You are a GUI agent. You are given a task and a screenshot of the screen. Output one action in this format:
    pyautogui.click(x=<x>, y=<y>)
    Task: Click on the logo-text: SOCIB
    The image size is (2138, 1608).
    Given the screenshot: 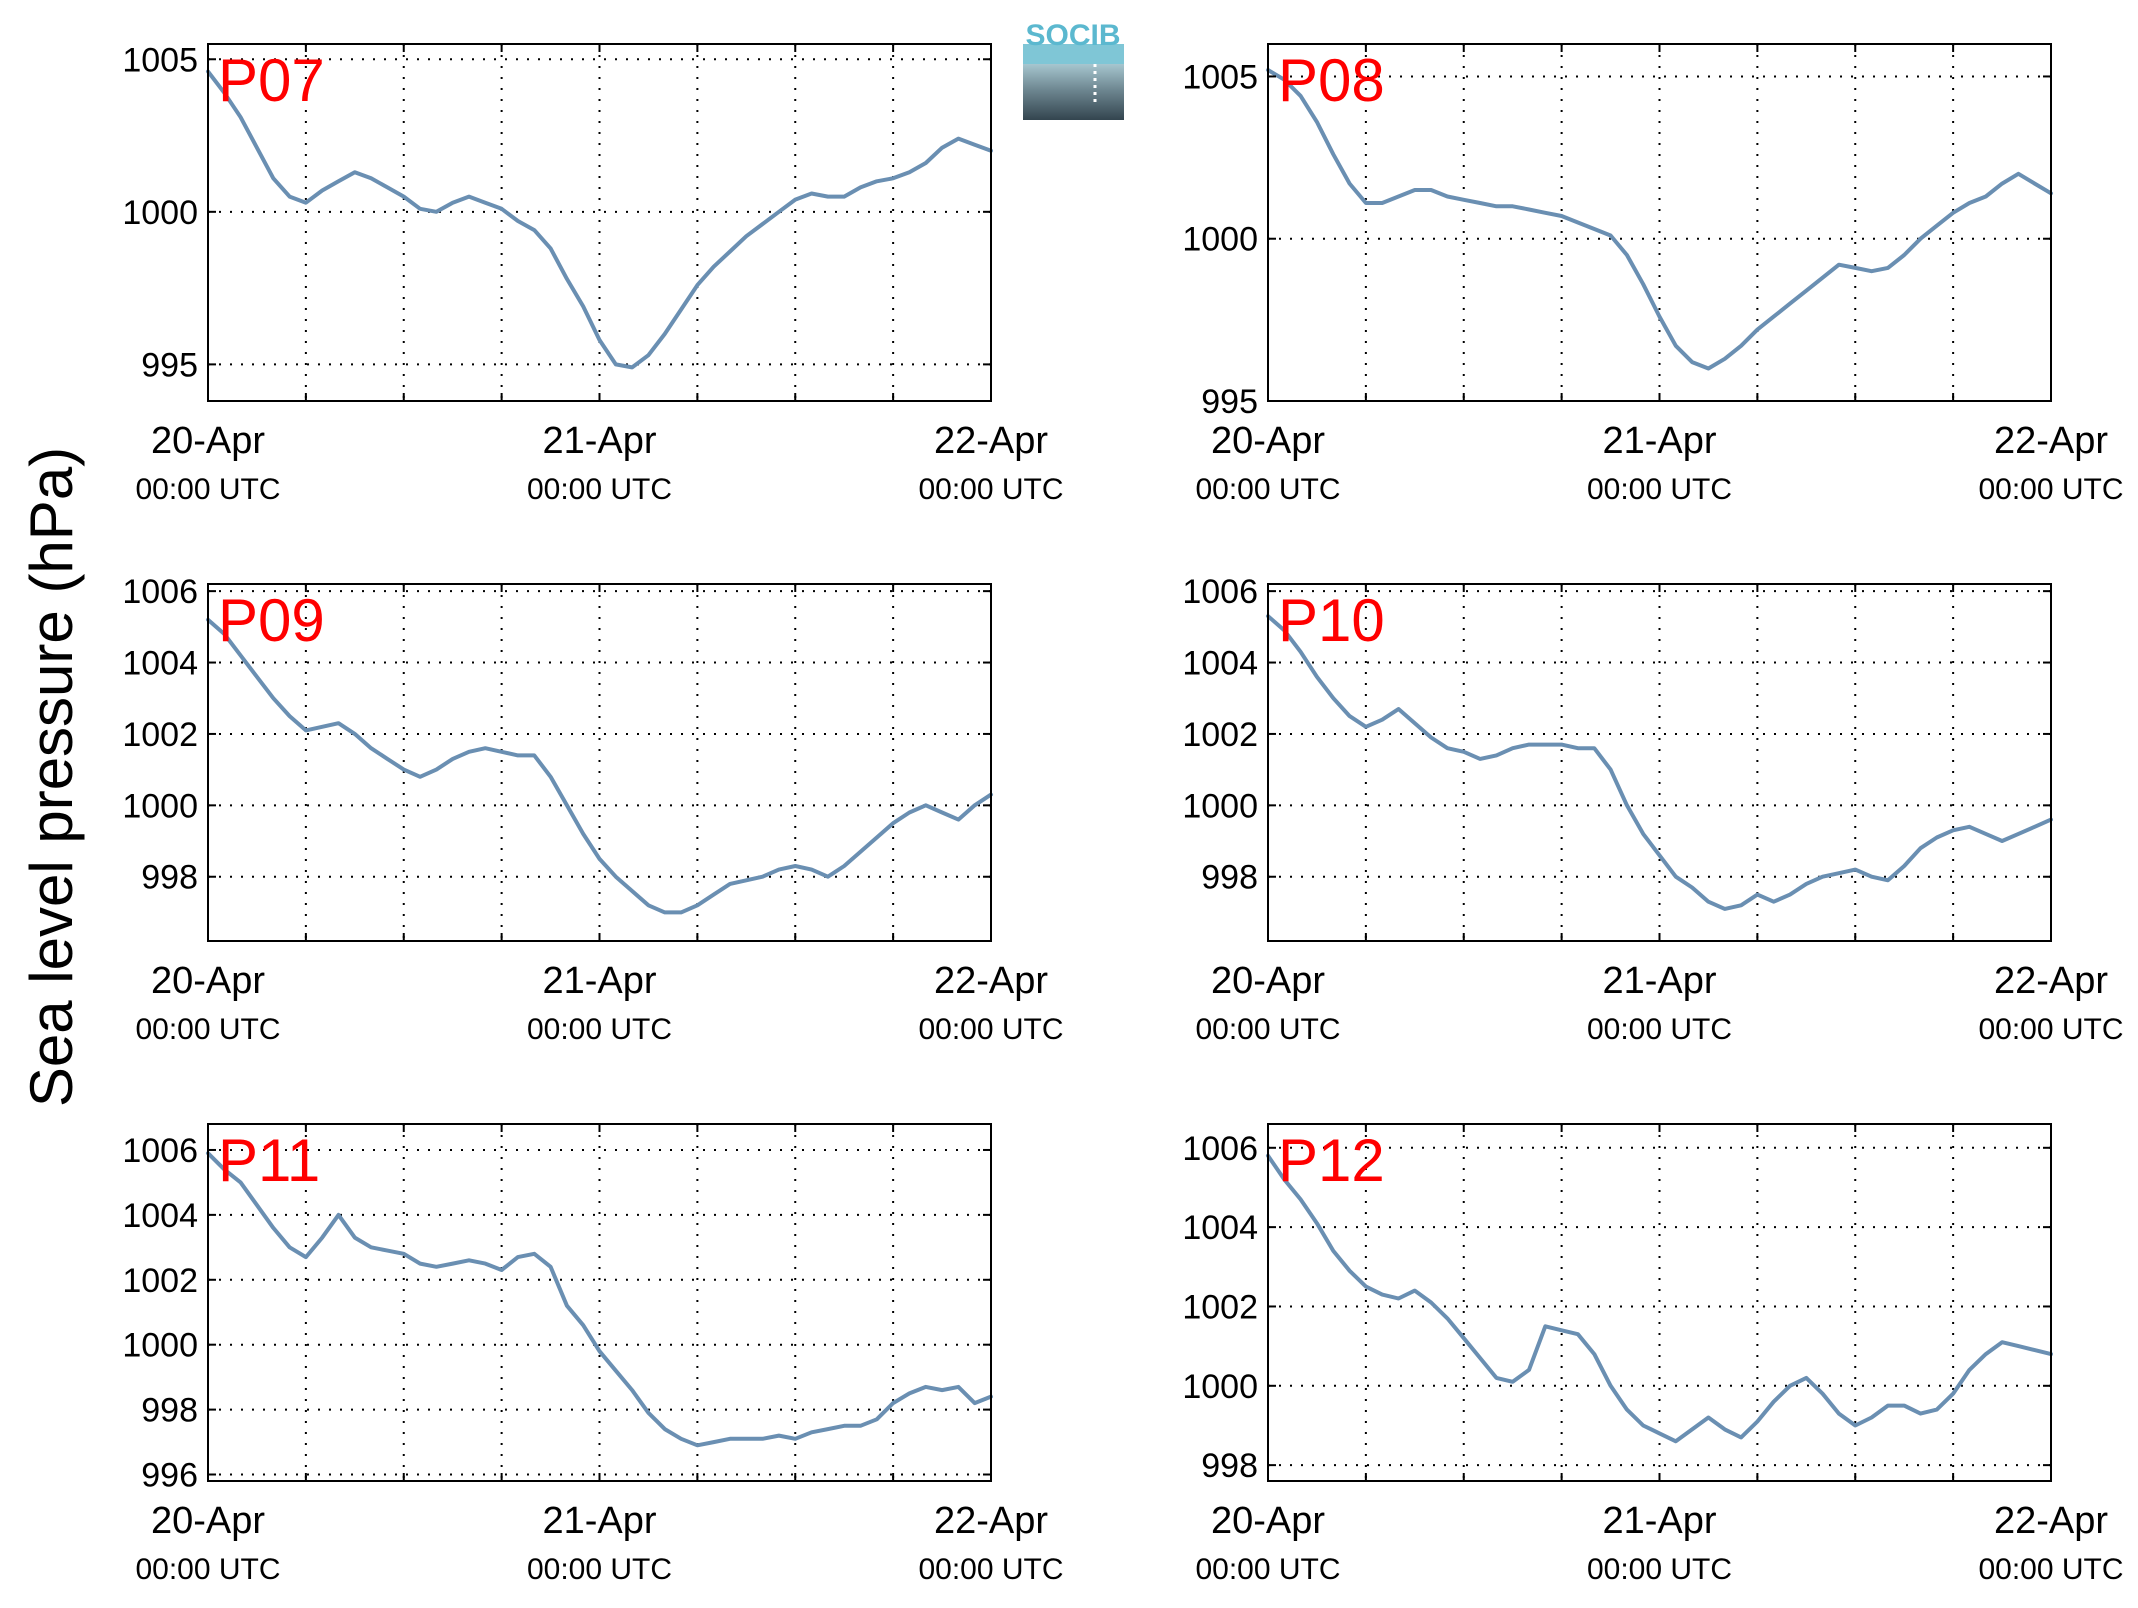 What is the action you would take?
    pyautogui.click(x=1072, y=35)
    